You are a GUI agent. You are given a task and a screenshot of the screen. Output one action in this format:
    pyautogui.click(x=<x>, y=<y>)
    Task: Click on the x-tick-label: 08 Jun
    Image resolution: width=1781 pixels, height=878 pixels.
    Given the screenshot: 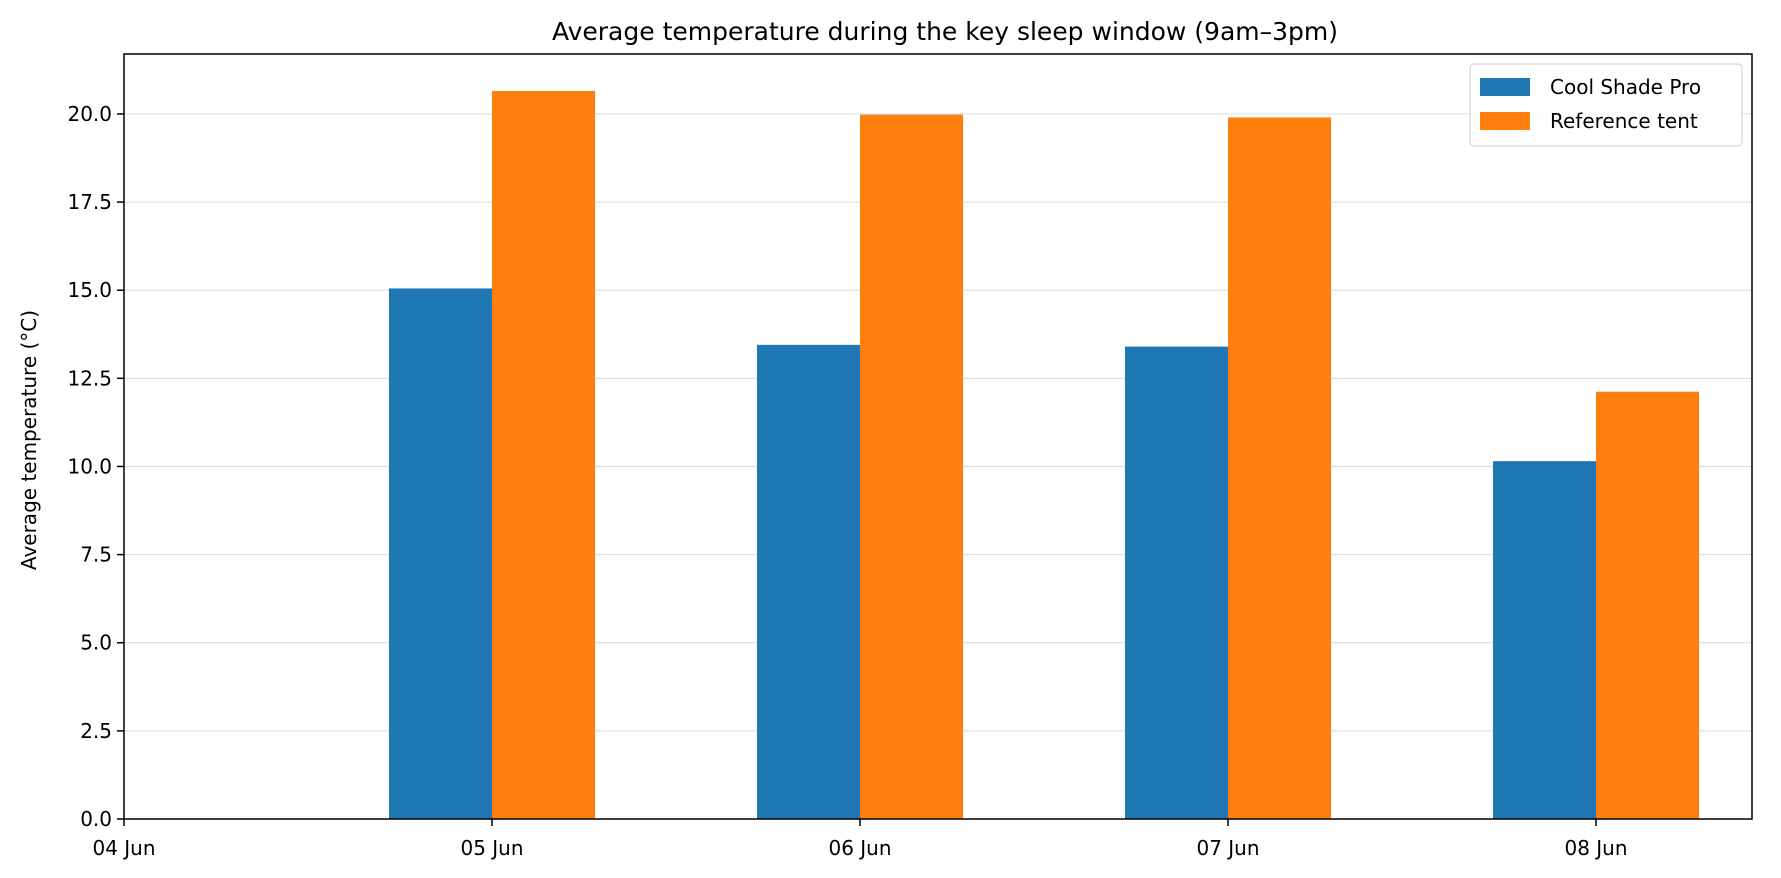 What is the action you would take?
    pyautogui.click(x=1595, y=848)
    